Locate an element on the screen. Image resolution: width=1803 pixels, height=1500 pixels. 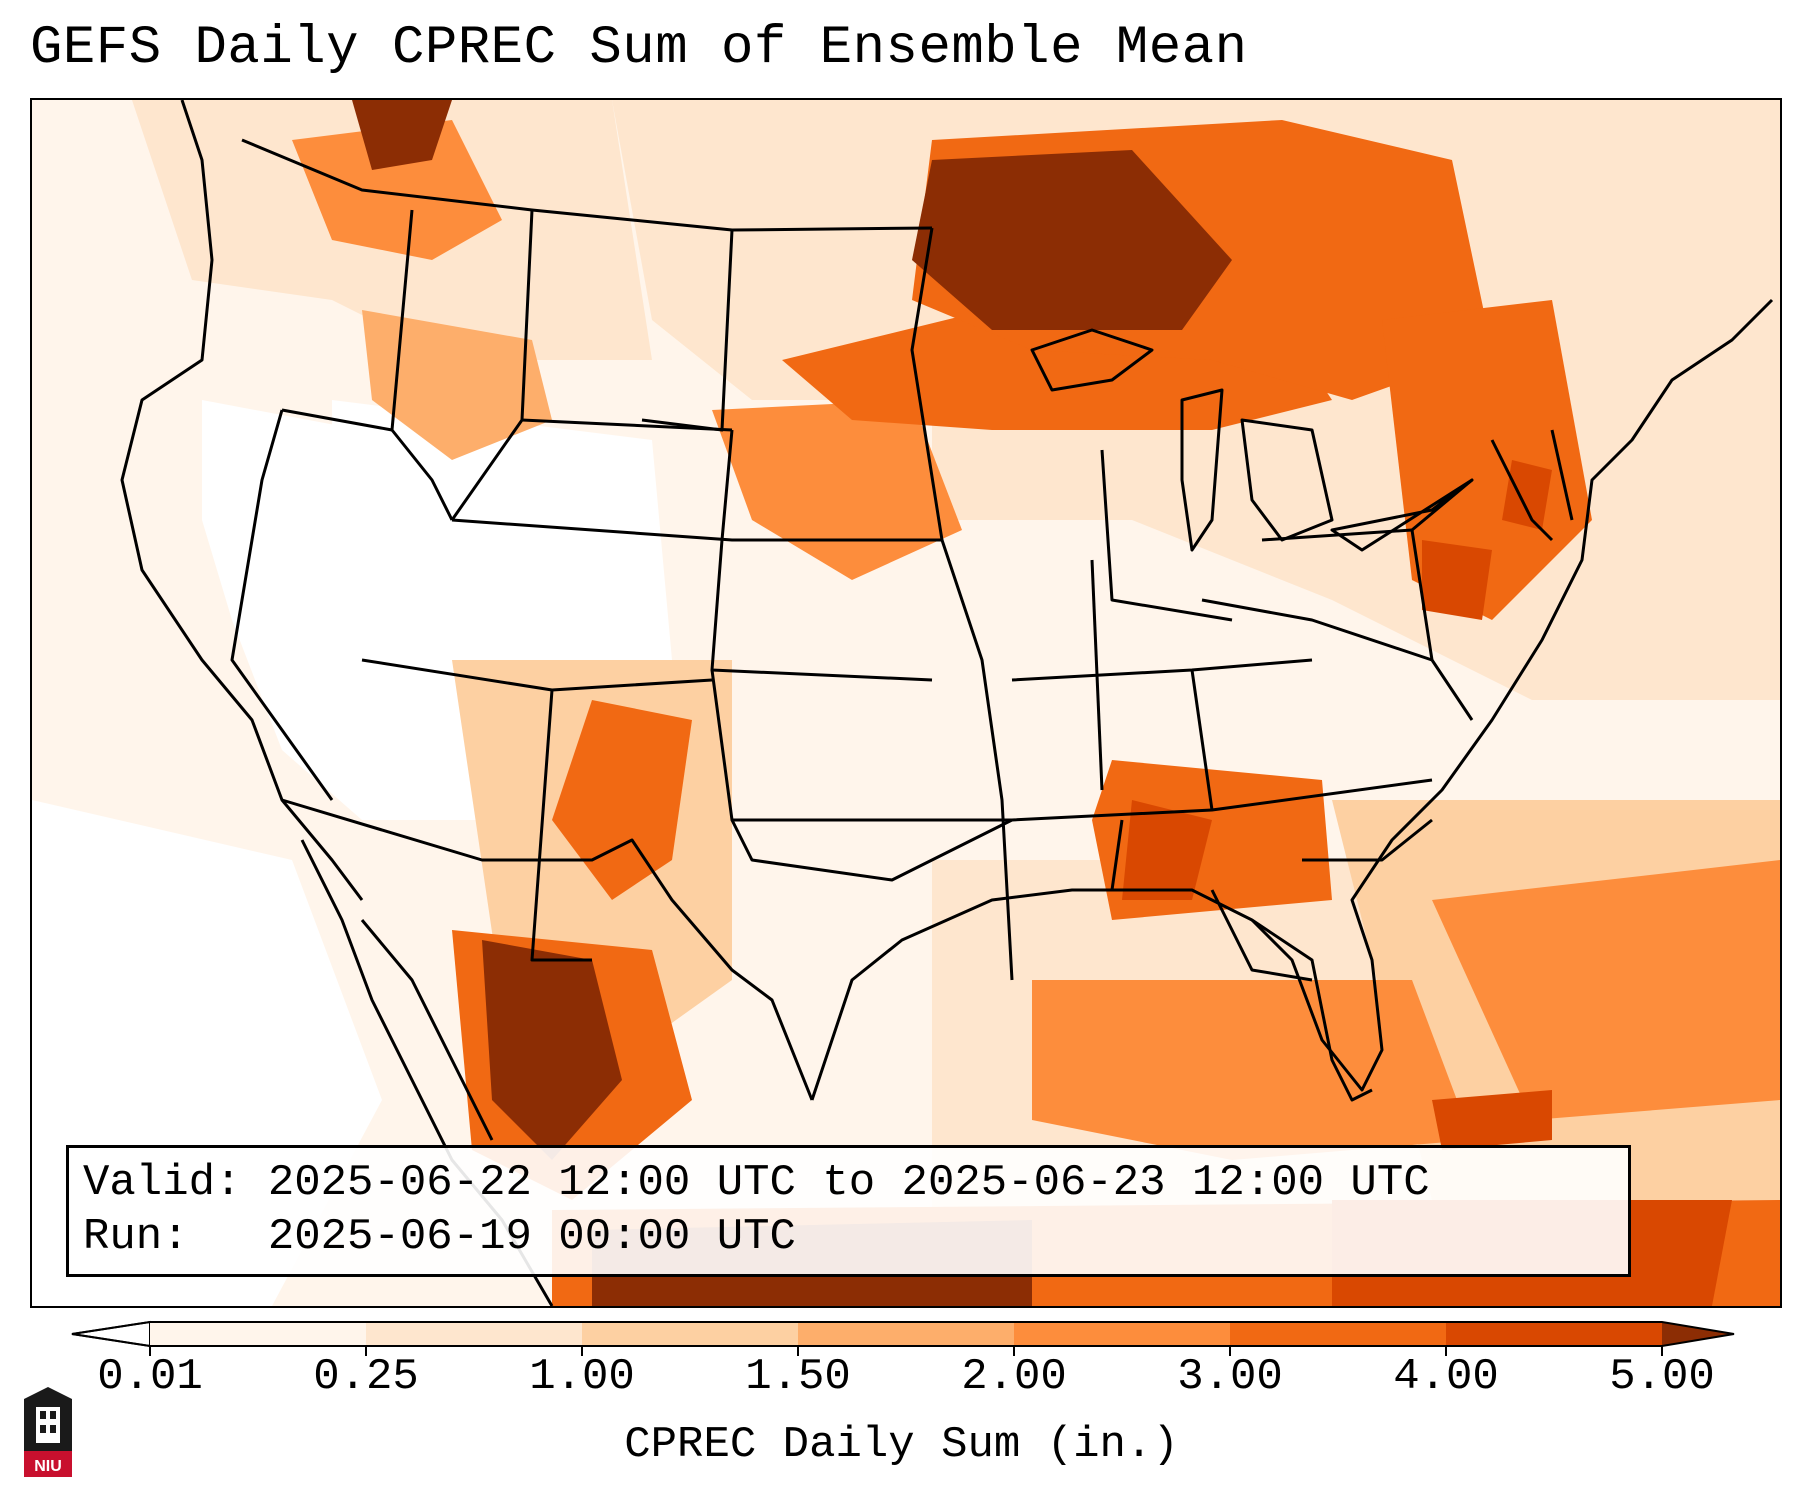
colorbar-label: CPREC Daily Sum (in.) is located at coordinates (901, 1445).